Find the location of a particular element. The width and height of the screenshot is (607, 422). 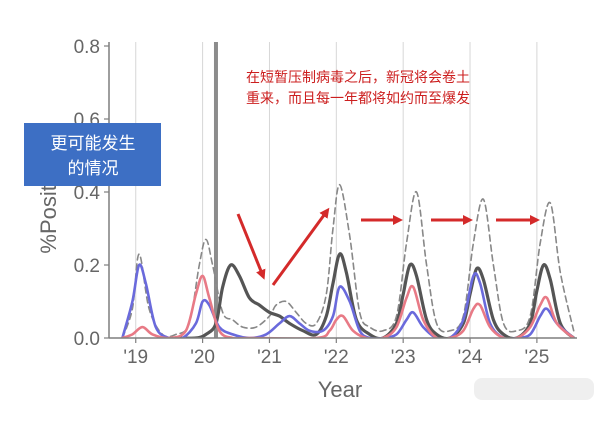

y-tick-label-2: 0.4 is located at coordinates (87, 193).